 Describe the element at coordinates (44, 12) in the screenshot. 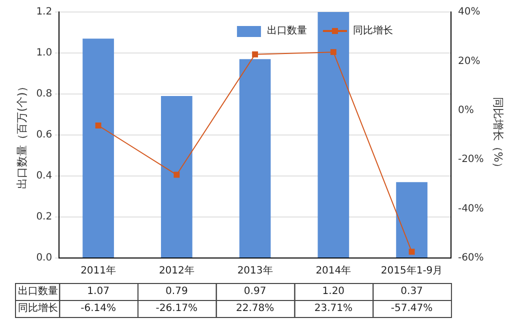

I see `y-tick-label: 1.2` at that location.